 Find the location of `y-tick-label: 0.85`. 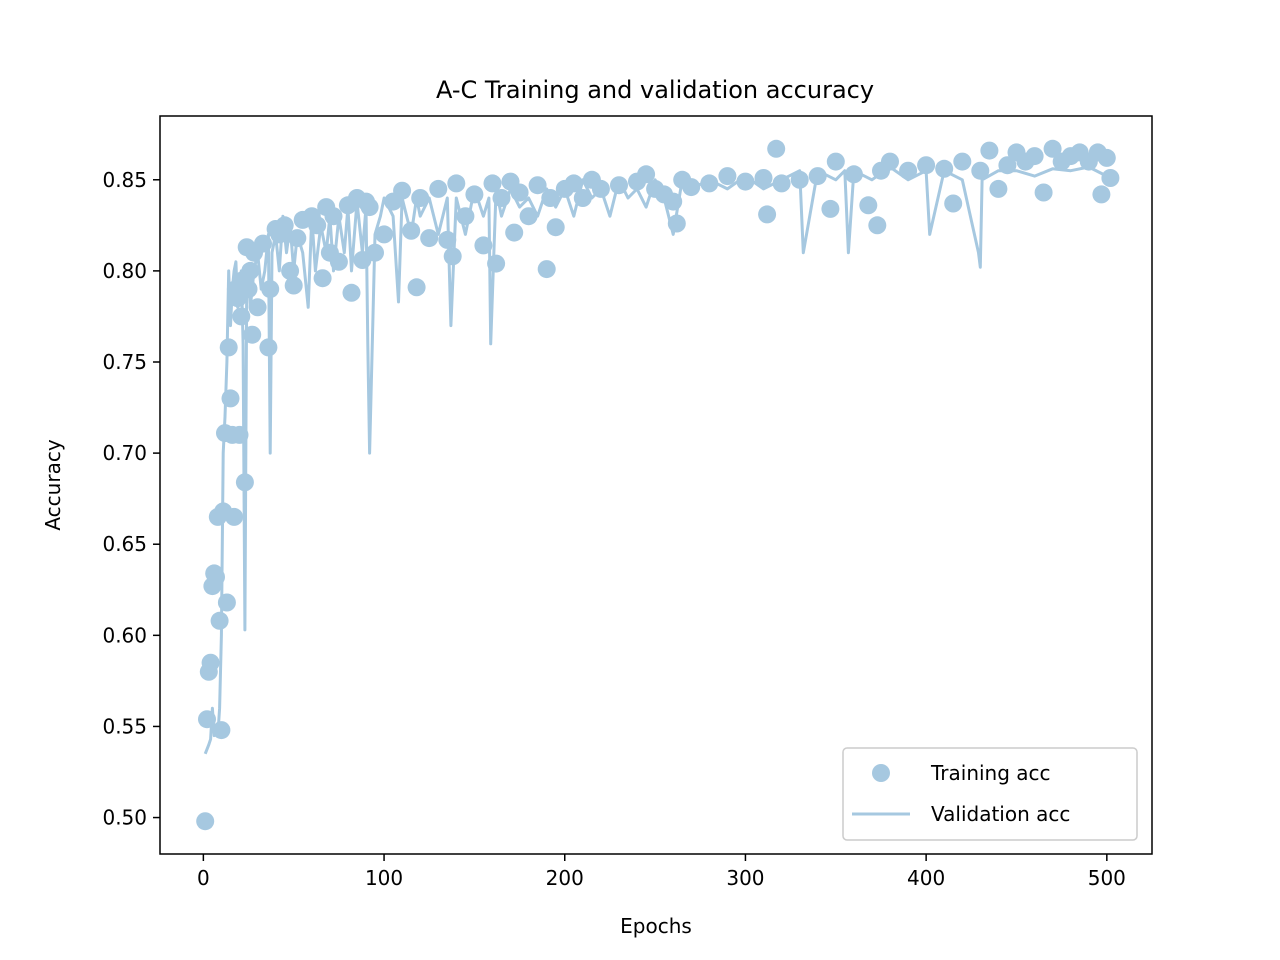

y-tick-label: 0.85 is located at coordinates (124, 180).